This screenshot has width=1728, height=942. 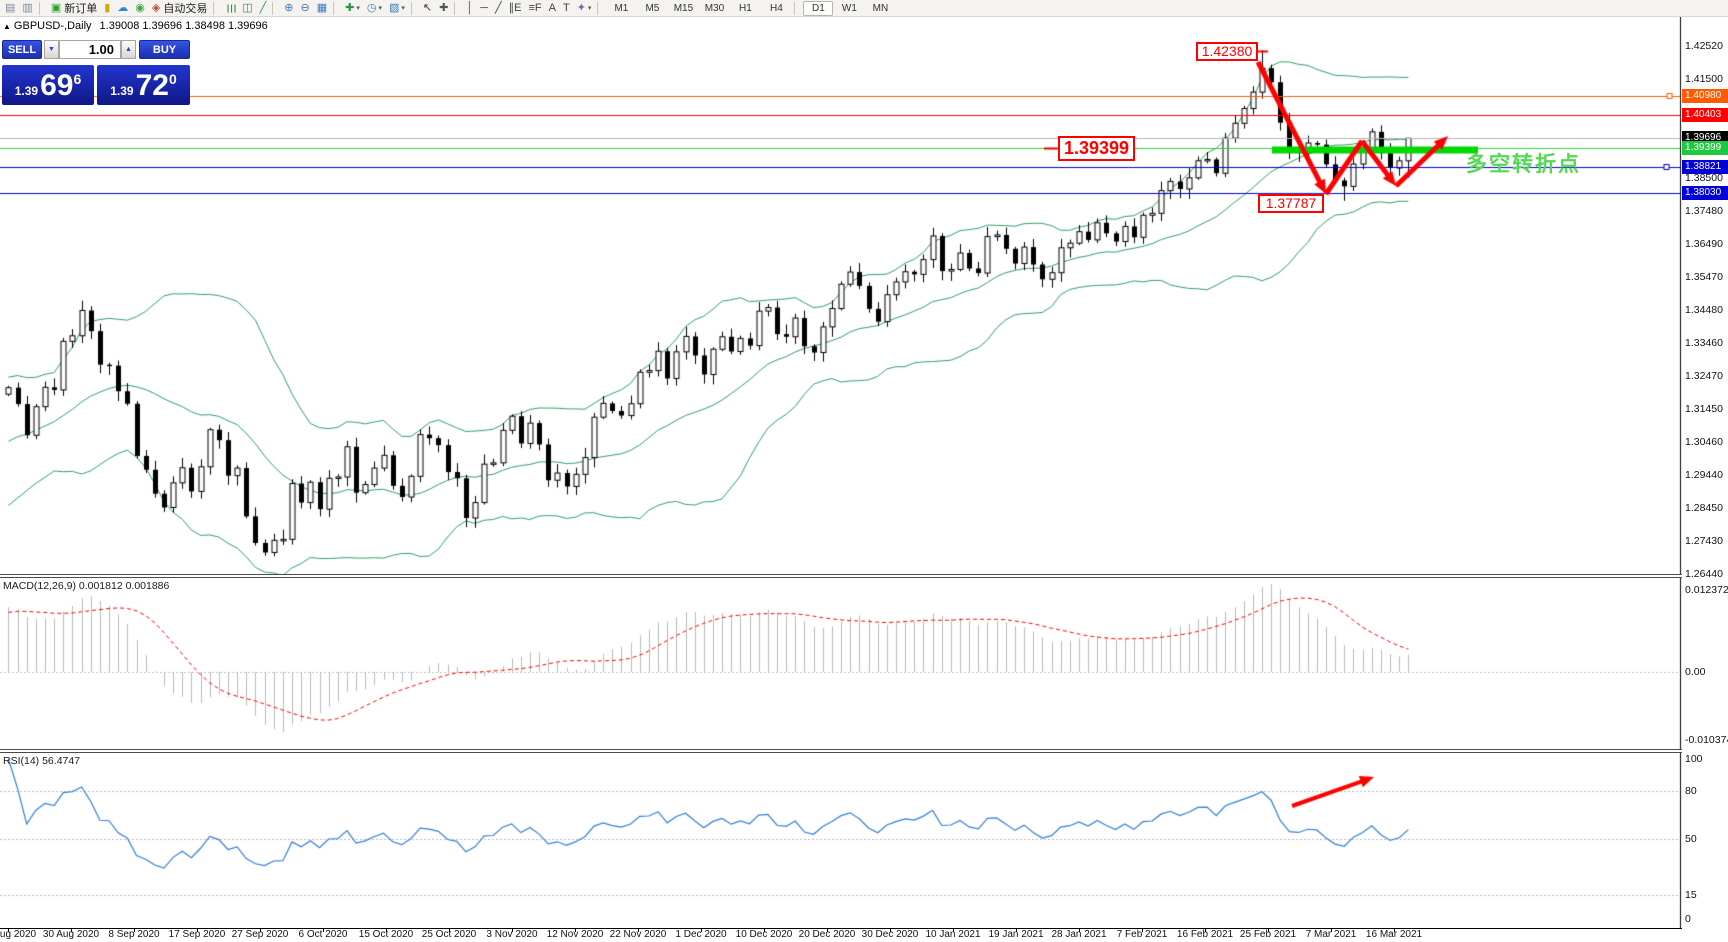 I want to click on arrows-icon-dropdown: ▾, so click(x=589, y=8).